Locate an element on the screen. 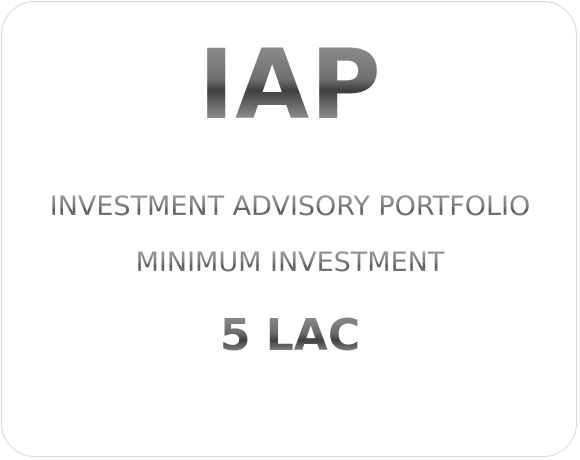 The height and width of the screenshot is (460, 580). minimum-investment-label: MINIMUM INVESTMENT is located at coordinates (290, 263).